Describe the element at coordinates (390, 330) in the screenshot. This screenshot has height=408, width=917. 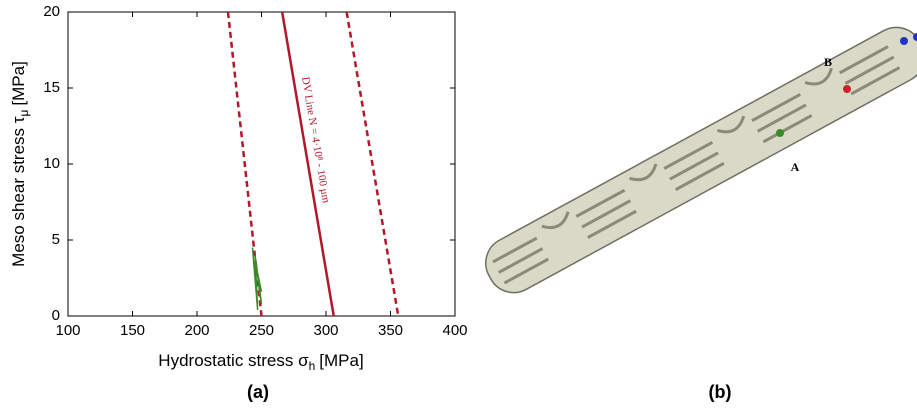
I see `x-tick-label: 350` at that location.